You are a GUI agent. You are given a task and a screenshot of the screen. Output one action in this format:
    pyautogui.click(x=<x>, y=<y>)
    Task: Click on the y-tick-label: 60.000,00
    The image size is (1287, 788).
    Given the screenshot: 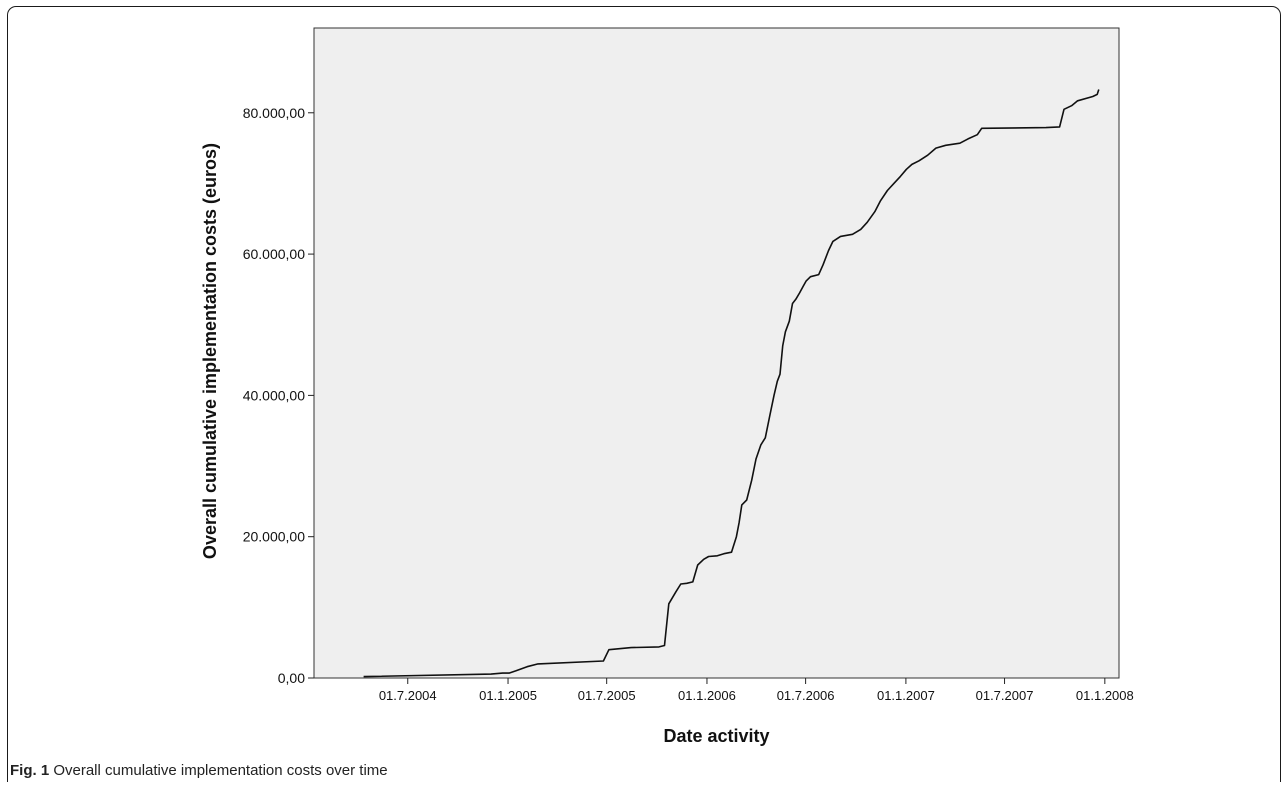 What is the action you would take?
    pyautogui.click(x=274, y=254)
    